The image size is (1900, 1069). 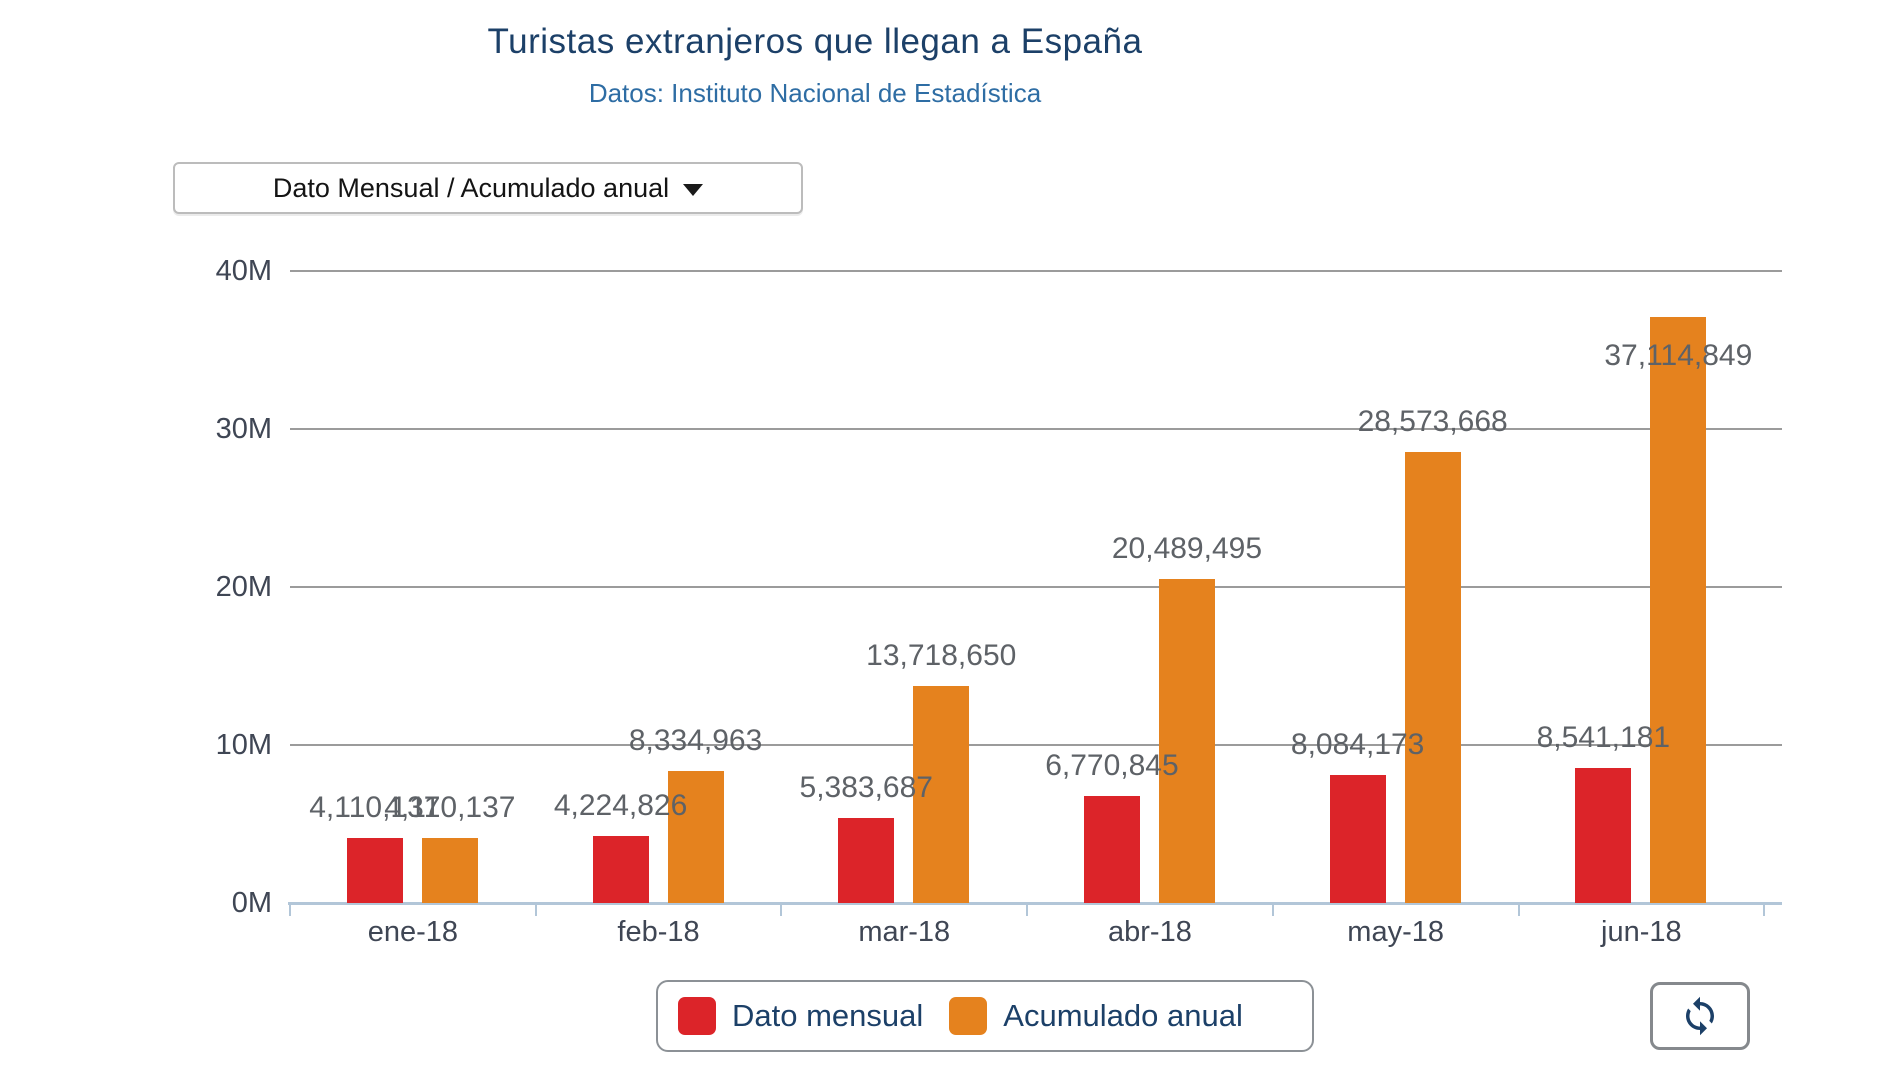 I want to click on legend-item-dato-mensual: Dato mensual, so click(x=800, y=1016).